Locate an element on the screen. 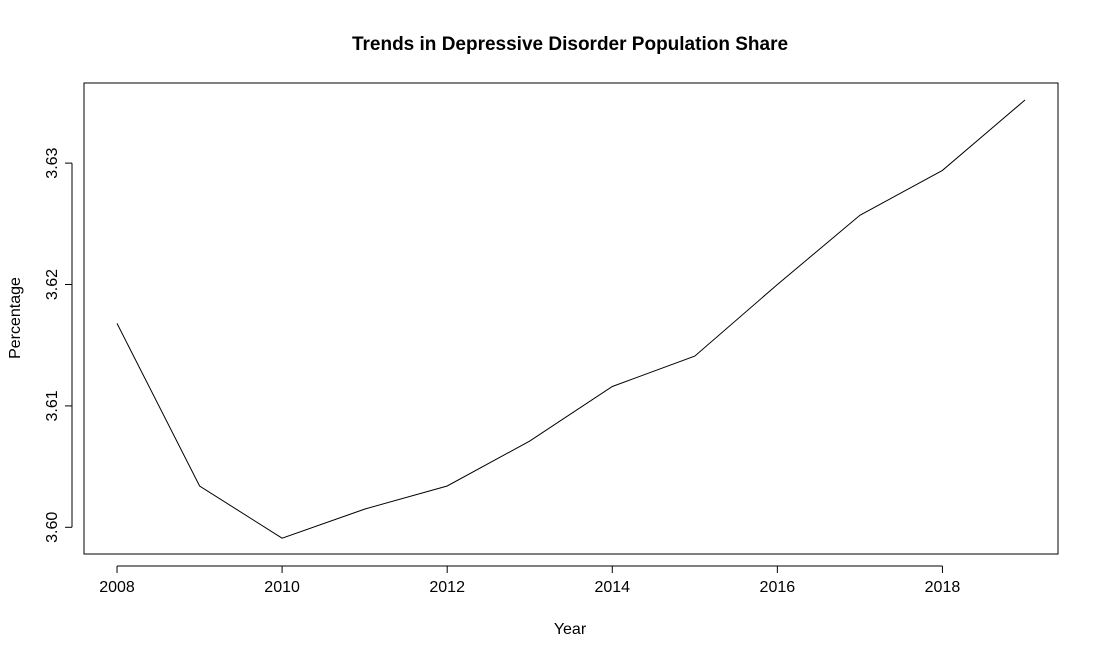 Image resolution: width=1100 pixels, height=660 pixels. y-tick-label: 3.62 is located at coordinates (52, 284).